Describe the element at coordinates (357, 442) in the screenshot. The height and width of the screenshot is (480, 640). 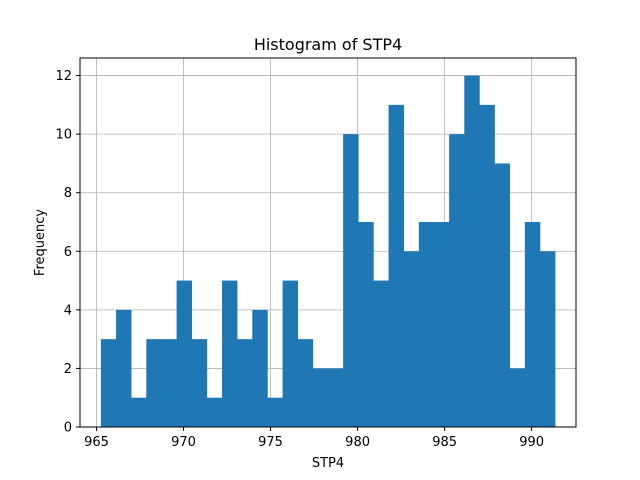
I see `x-tick-label: 980` at that location.